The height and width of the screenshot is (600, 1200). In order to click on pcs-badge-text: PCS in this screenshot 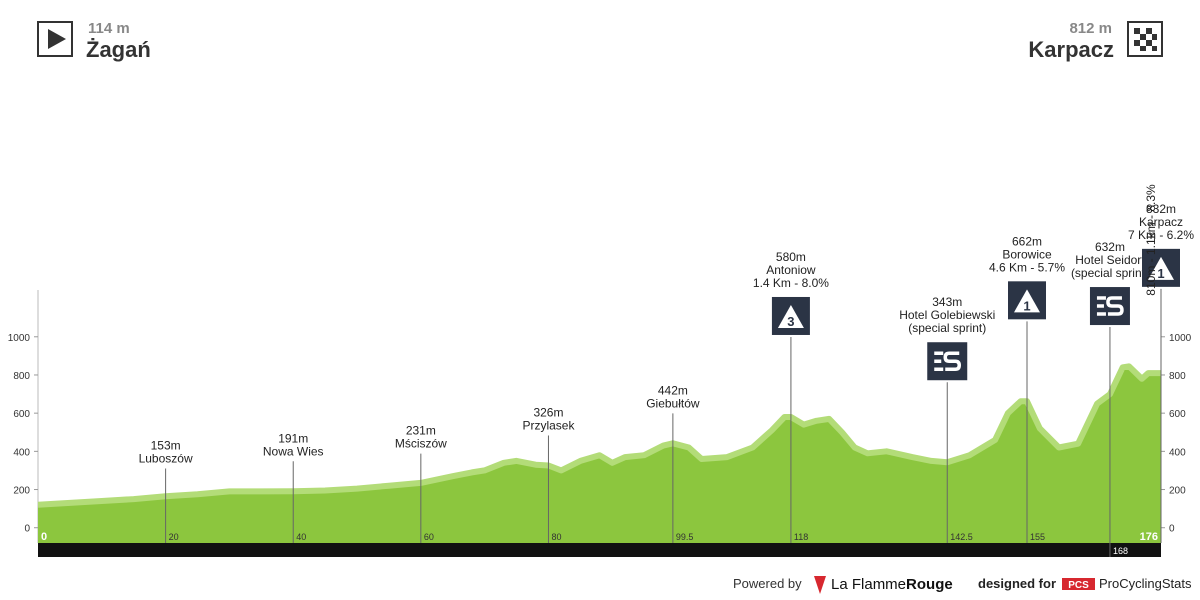, I will do `click(1078, 585)`.